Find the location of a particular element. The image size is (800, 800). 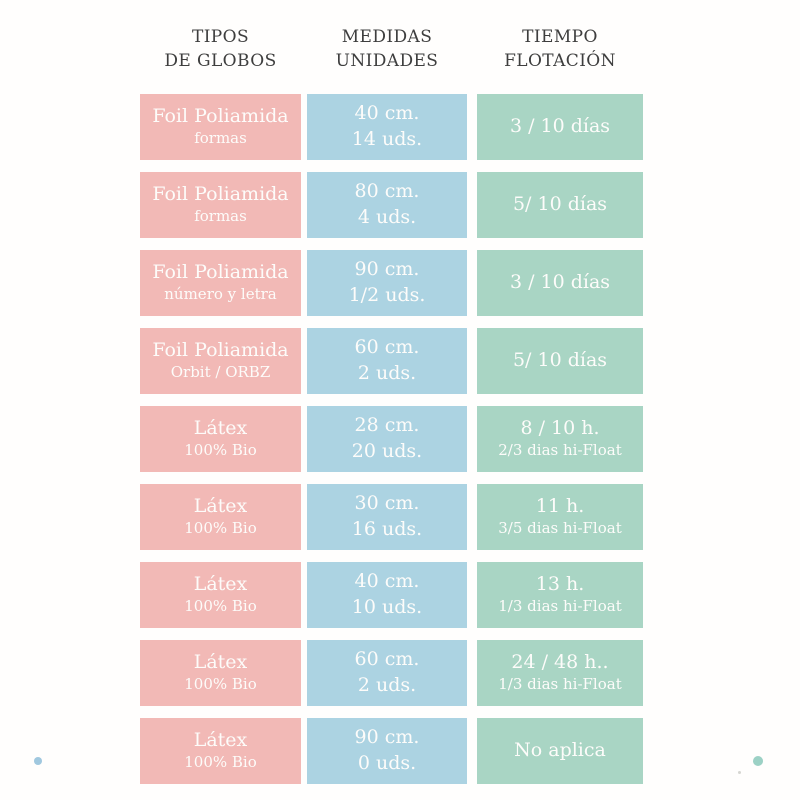

medida-line1: 28 cm. is located at coordinates (387, 425).